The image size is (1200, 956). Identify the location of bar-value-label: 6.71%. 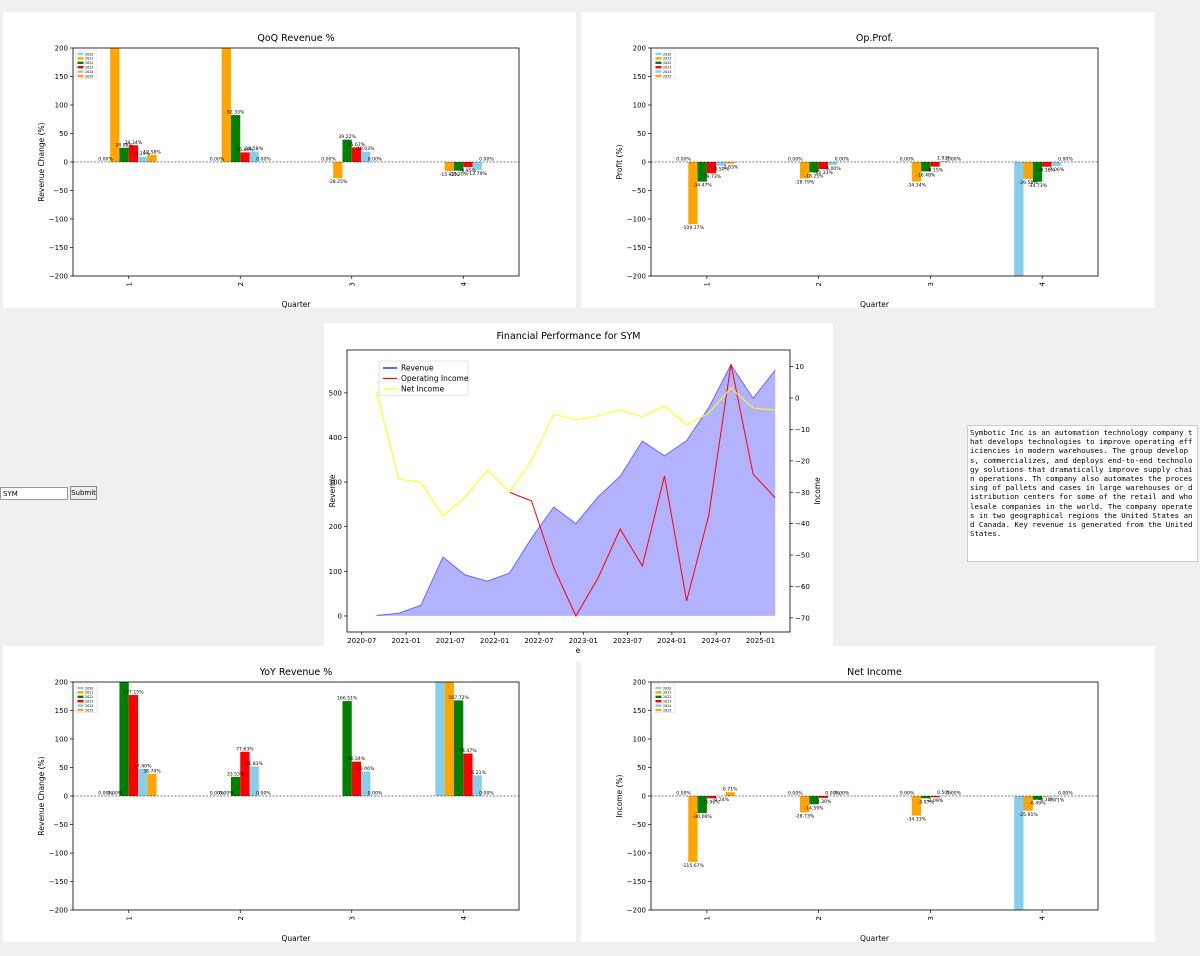
(730, 790).